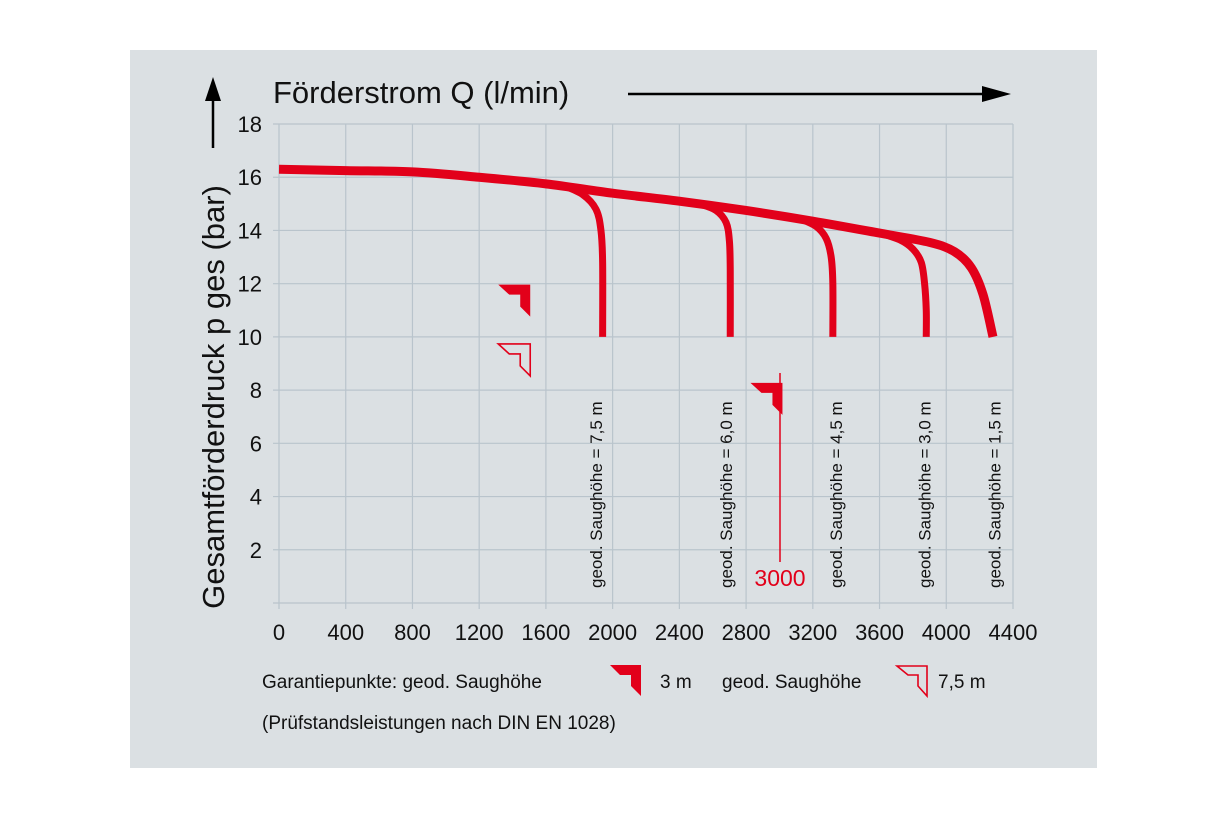 This screenshot has height=818, width=1228. I want to click on curve-geod-saugh-he-1-5-m, so click(638, 251).